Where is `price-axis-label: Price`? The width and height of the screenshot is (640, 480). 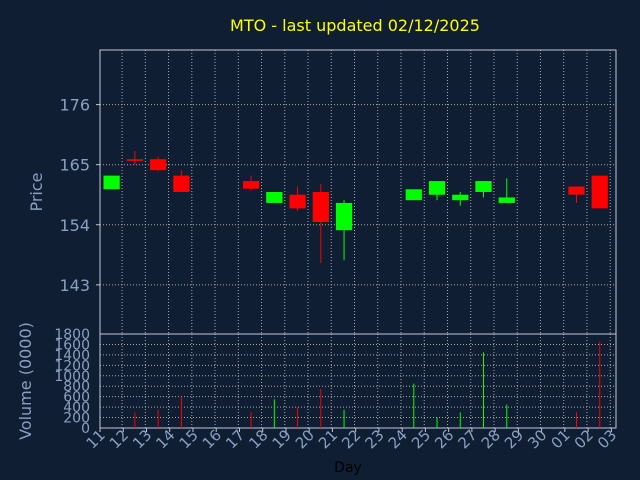
price-axis-label: Price is located at coordinates (36, 191).